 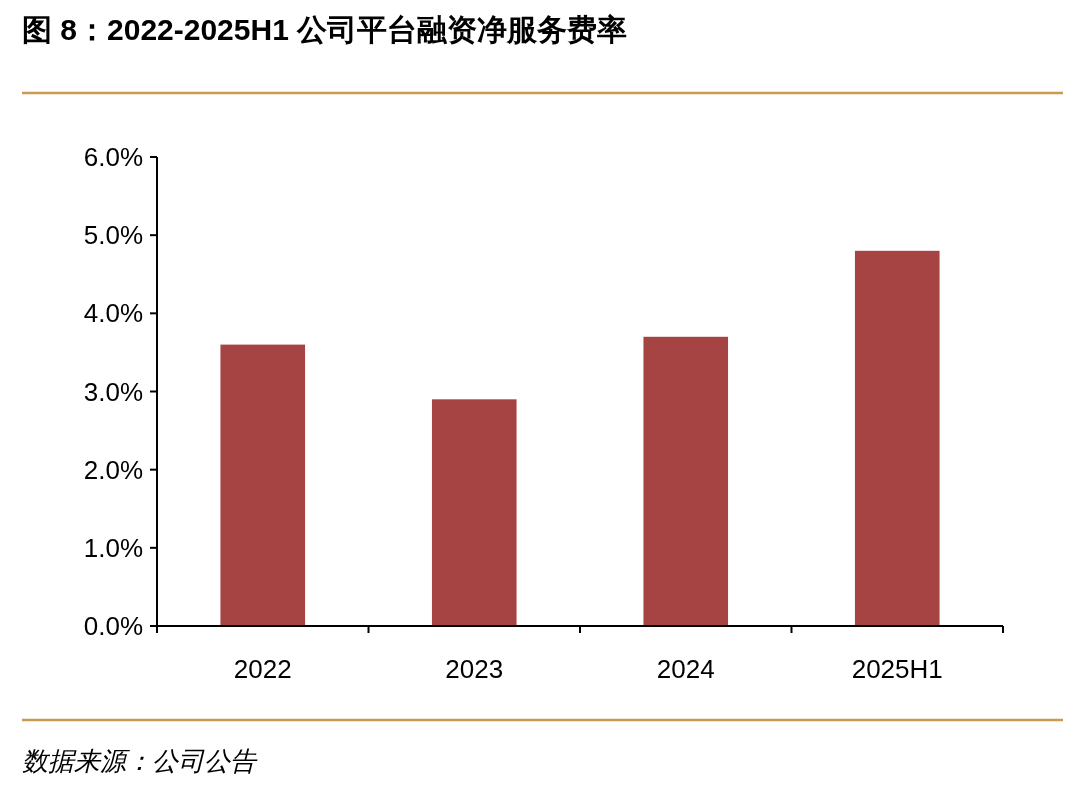 What do you see at coordinates (113, 469) in the screenshot?
I see `y-tick-label: 2.0%` at bounding box center [113, 469].